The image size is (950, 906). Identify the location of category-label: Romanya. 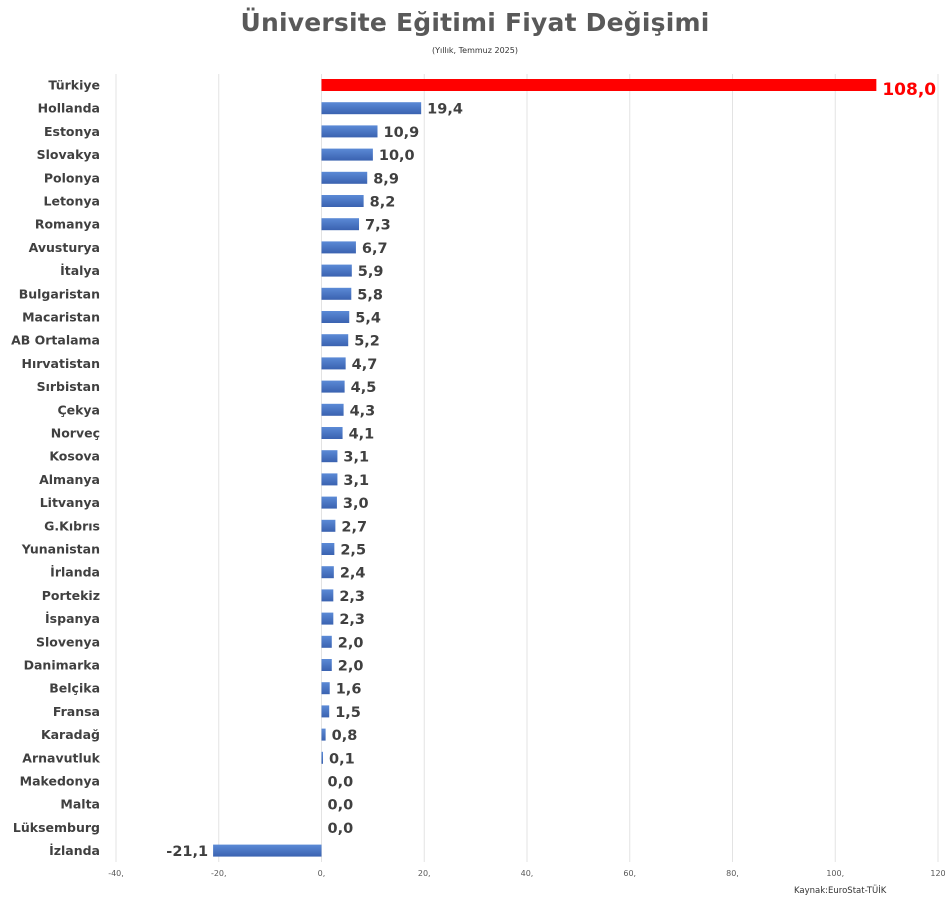
(67, 224).